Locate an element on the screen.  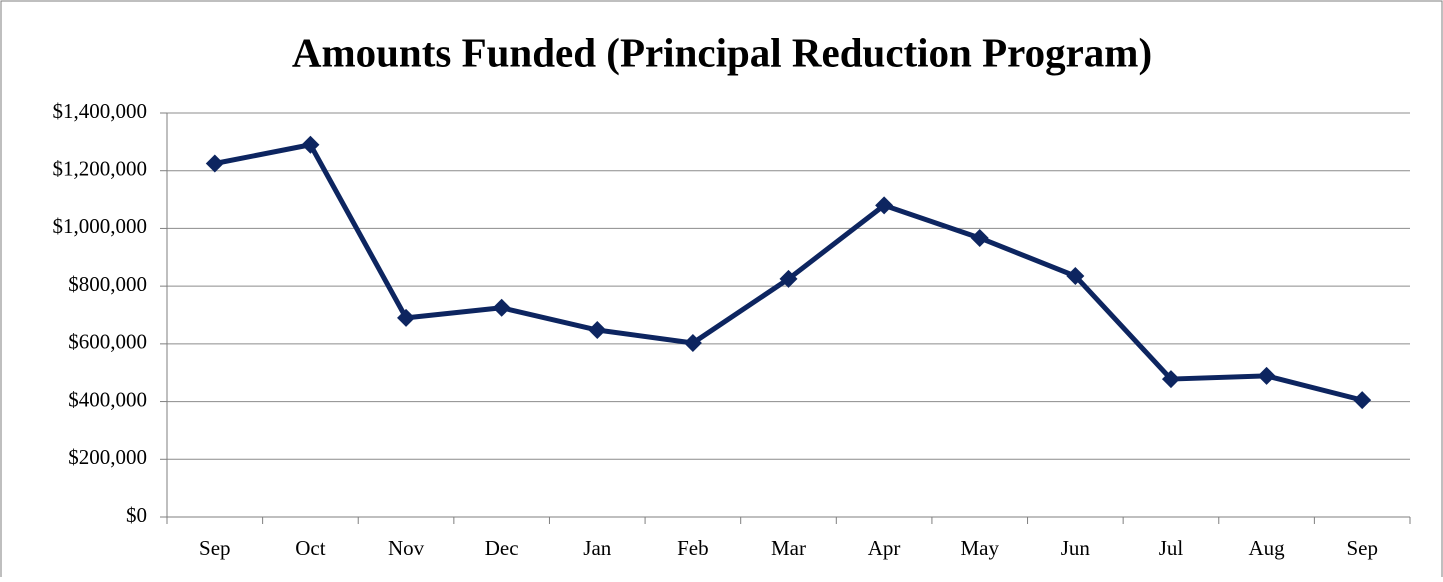
y-tick-label: $800,000 is located at coordinates (107, 284).